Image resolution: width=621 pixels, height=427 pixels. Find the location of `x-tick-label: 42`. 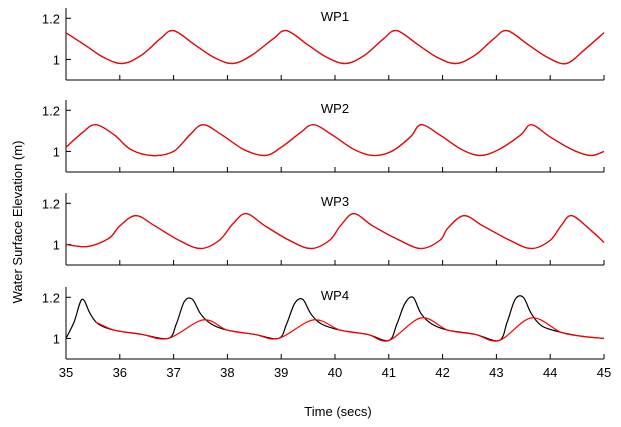

x-tick-label: 42 is located at coordinates (442, 372).